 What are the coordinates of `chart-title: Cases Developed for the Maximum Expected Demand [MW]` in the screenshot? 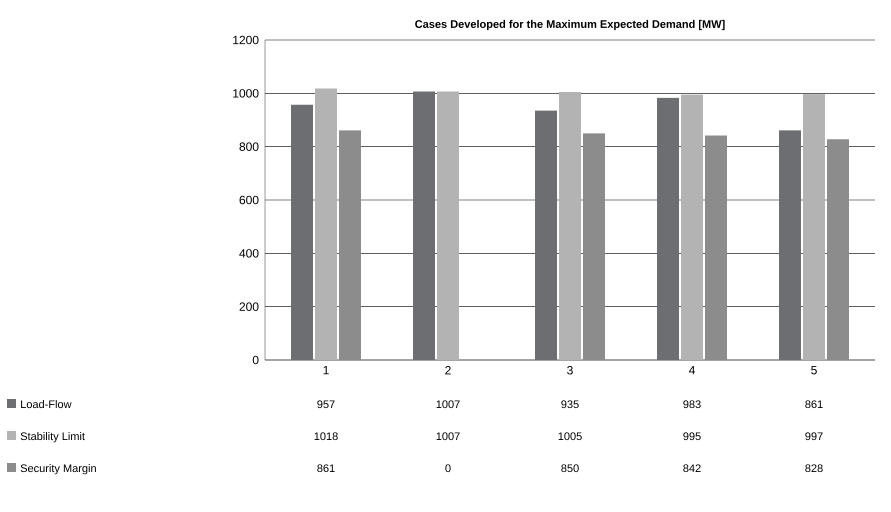 It's located at (570, 25).